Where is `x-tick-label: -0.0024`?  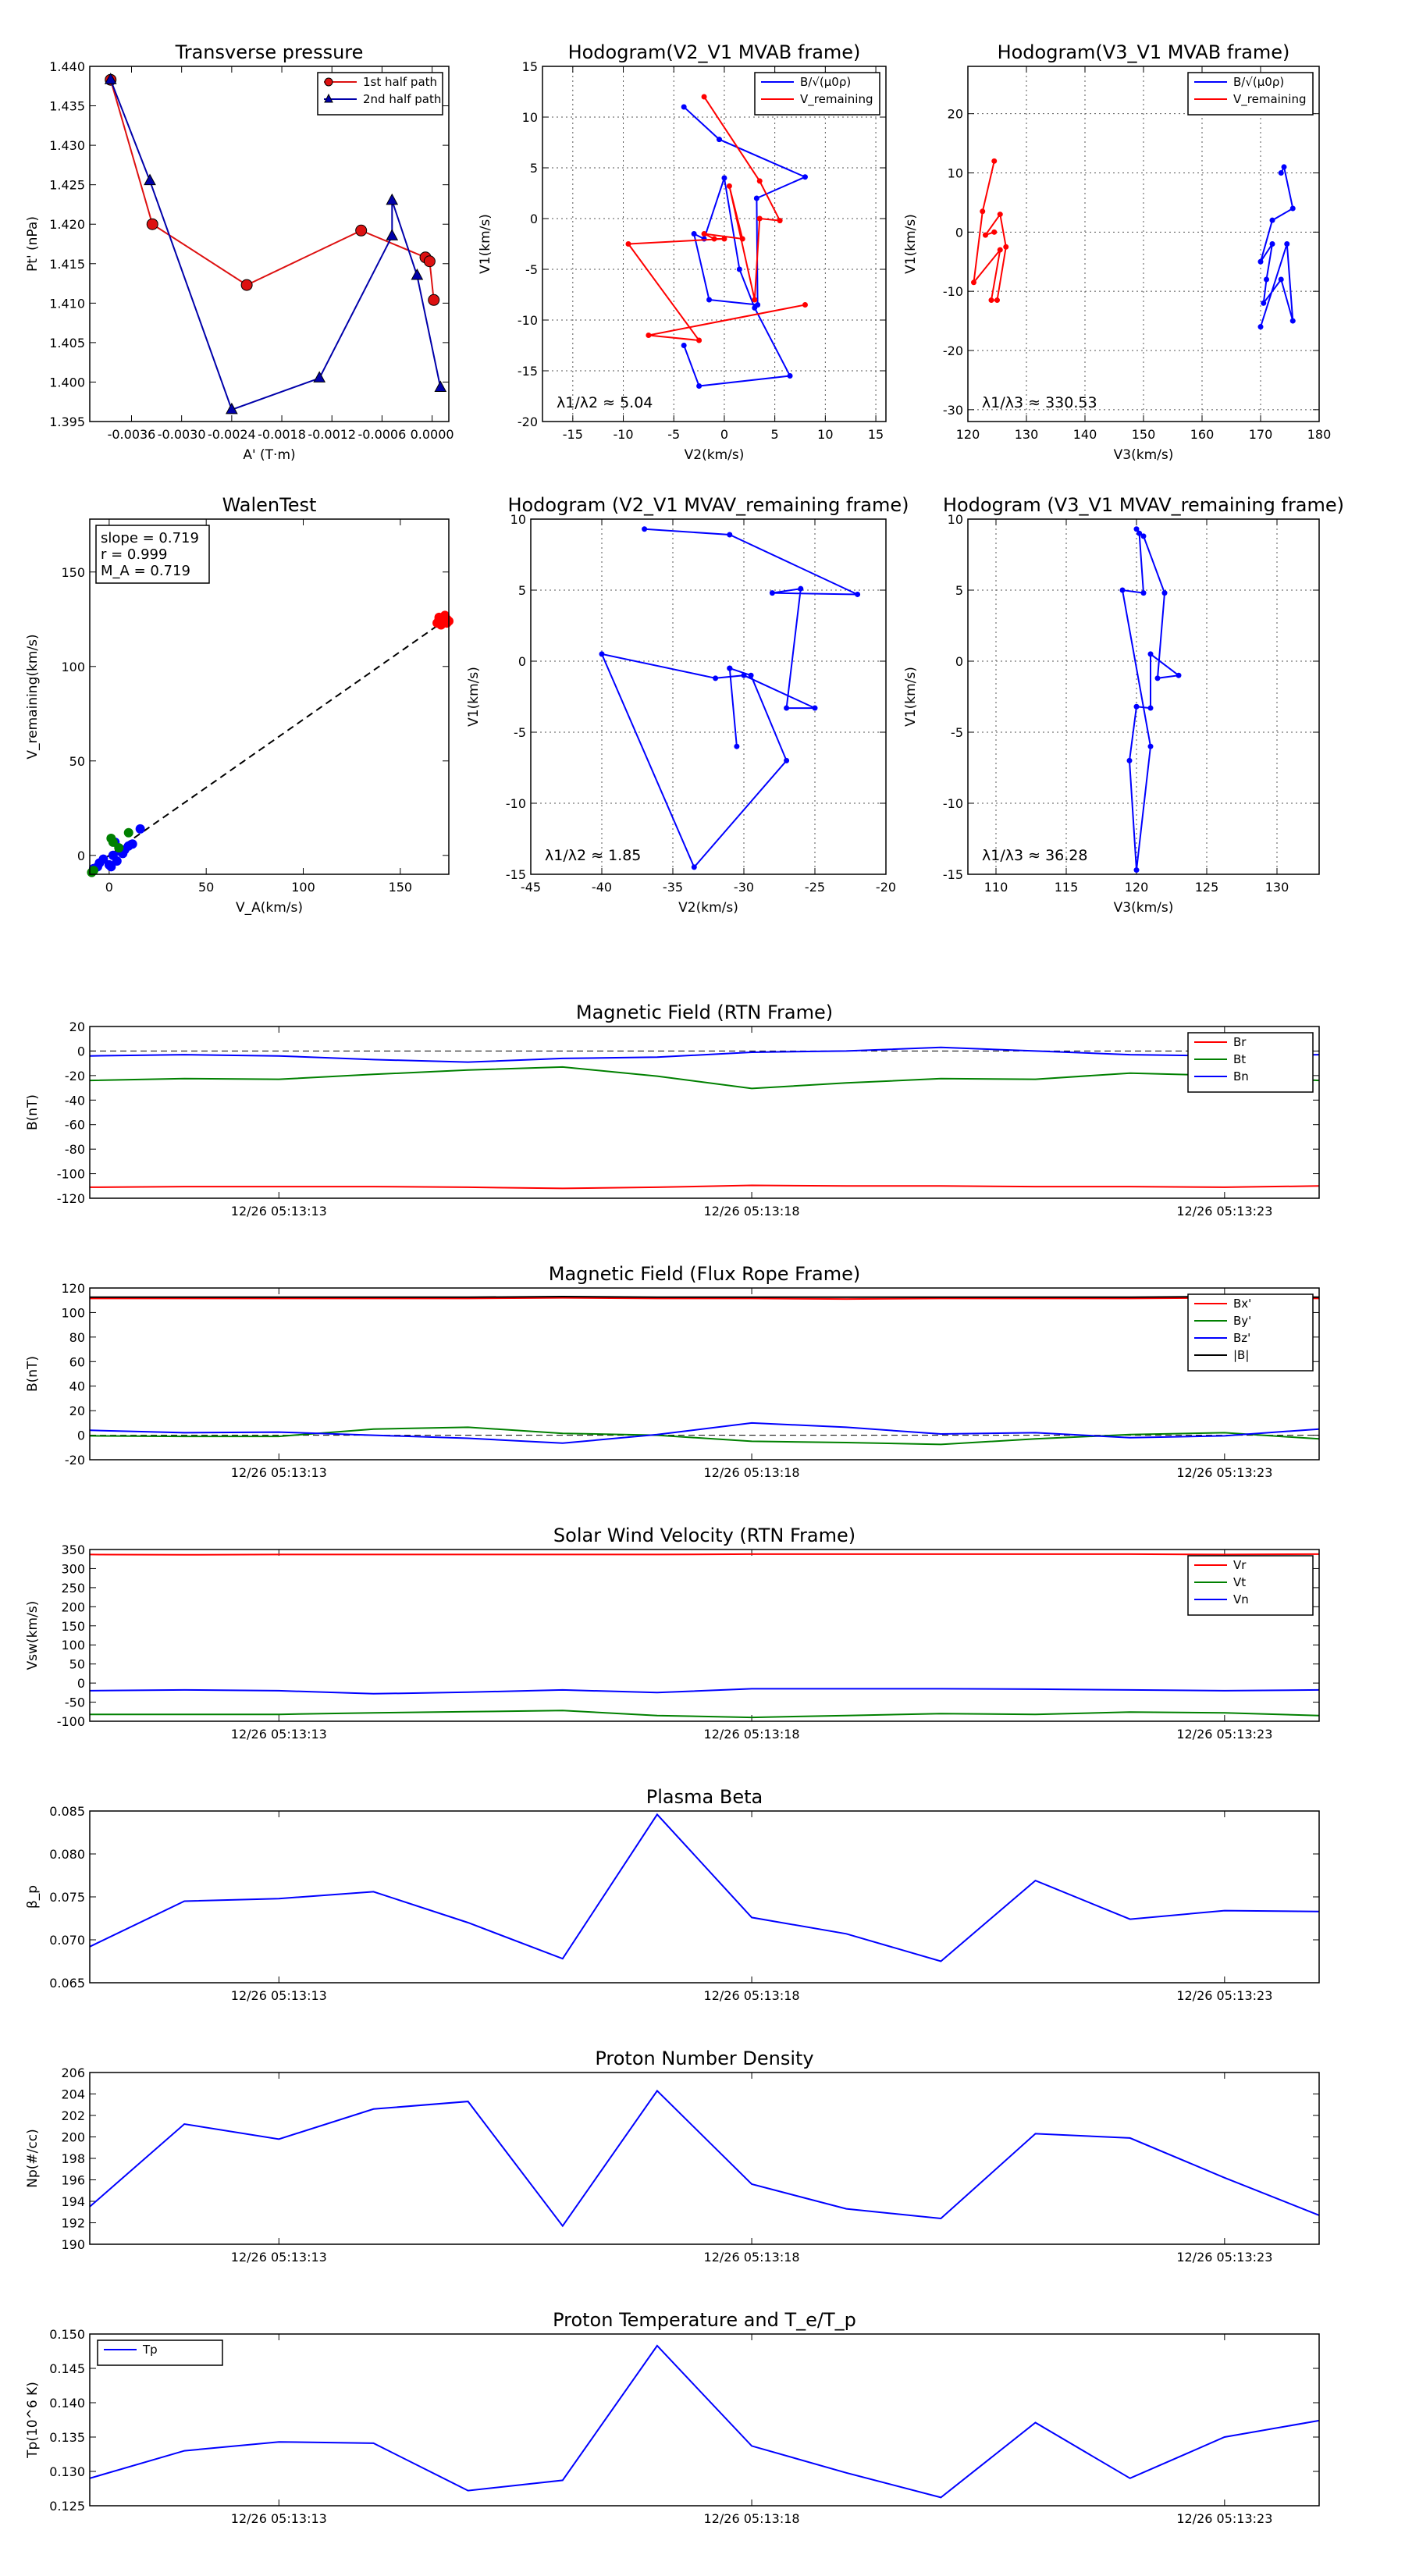
x-tick-label: -0.0024 is located at coordinates (232, 434).